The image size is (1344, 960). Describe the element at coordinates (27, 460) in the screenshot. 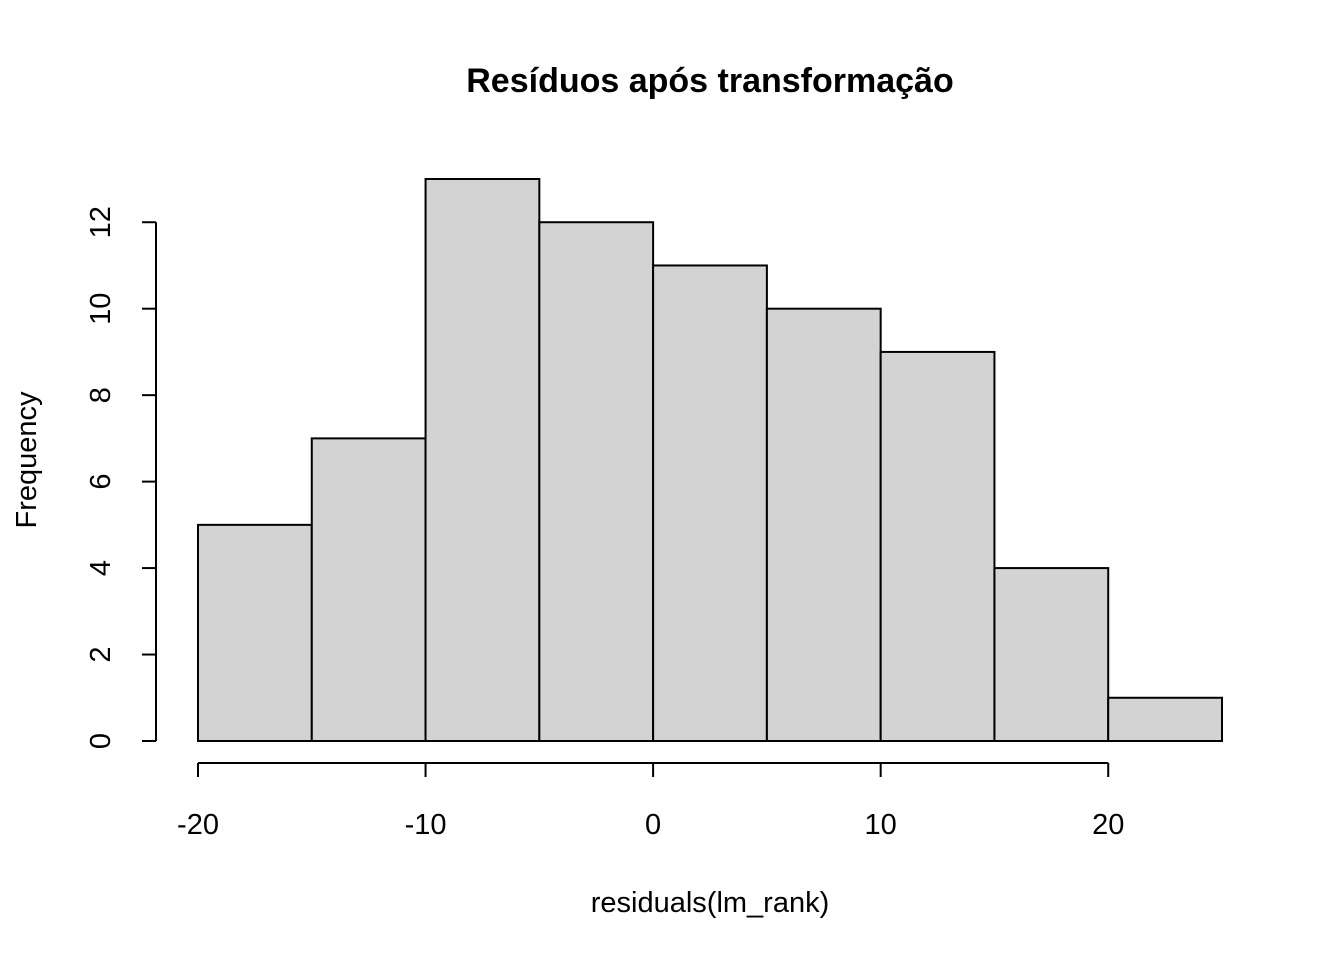

I see `y-axis-label: Frequency` at that location.